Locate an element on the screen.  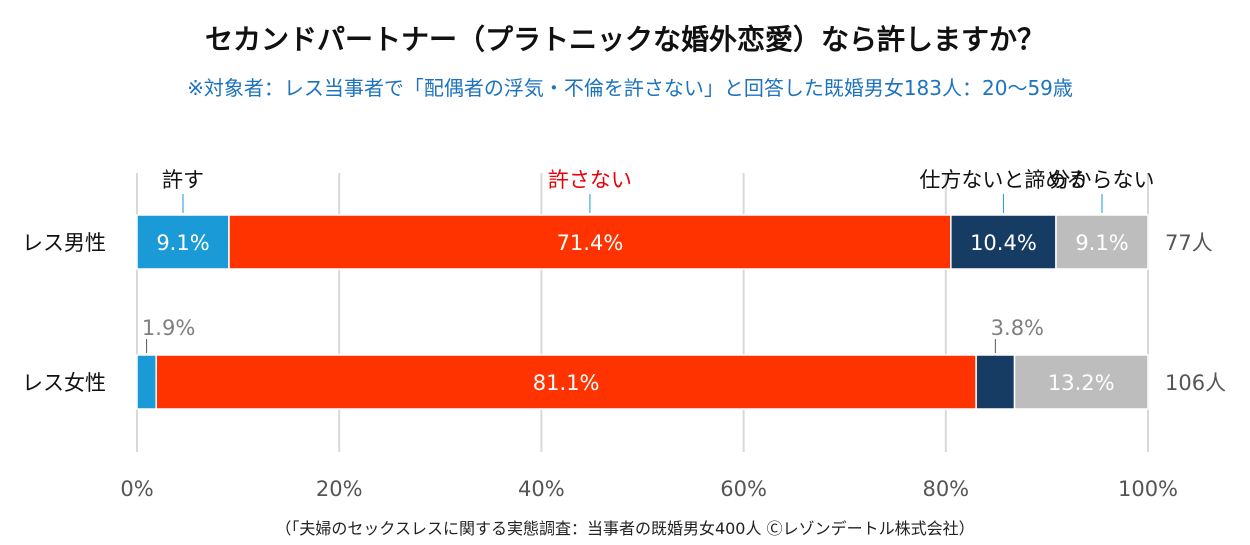
series-label: 許す is located at coordinates (183, 180).